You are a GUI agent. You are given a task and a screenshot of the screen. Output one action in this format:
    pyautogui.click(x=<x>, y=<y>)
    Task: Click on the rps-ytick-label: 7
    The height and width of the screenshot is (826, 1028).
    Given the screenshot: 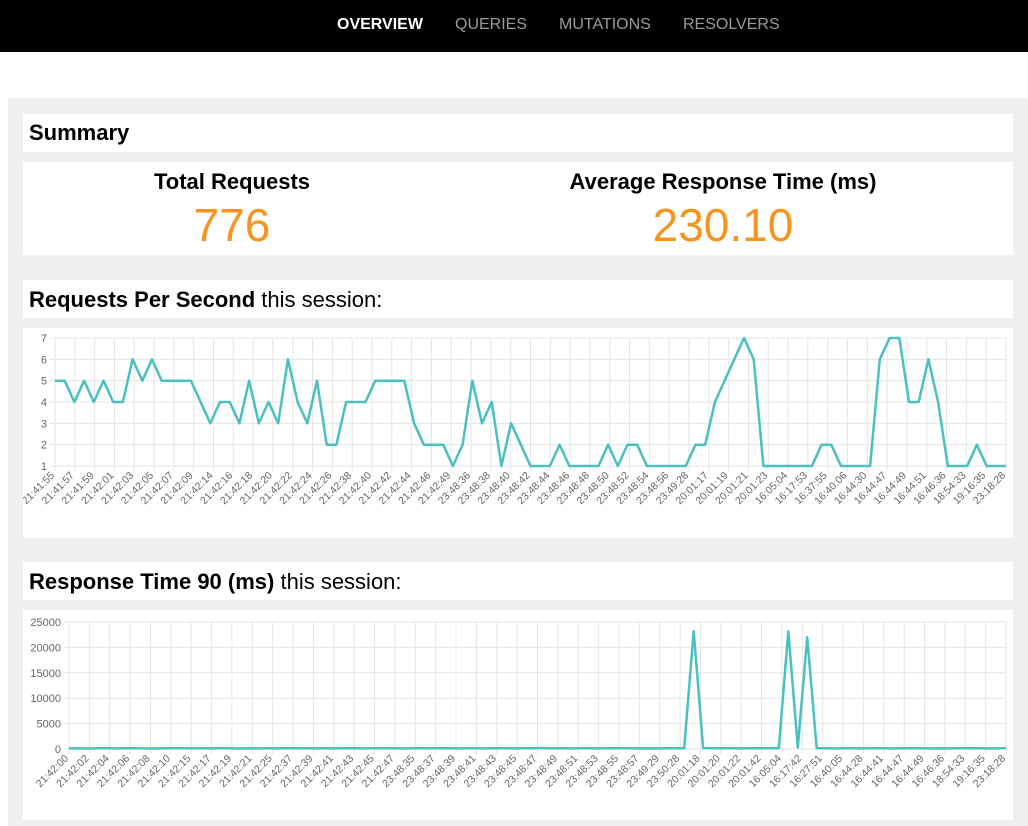 What is the action you would take?
    pyautogui.click(x=44, y=339)
    